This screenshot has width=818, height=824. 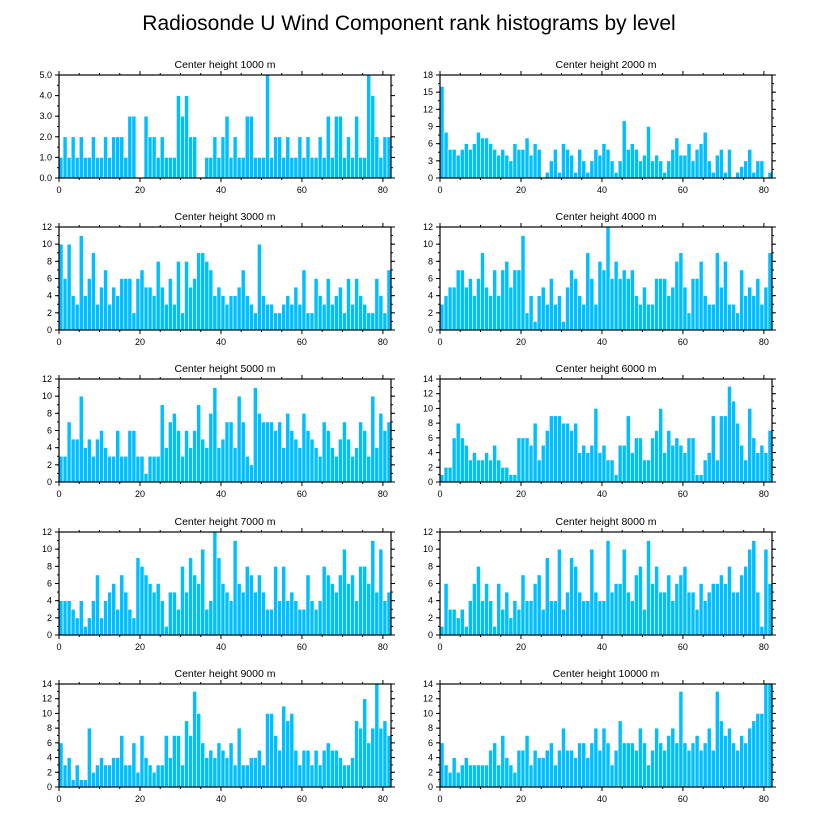 What do you see at coordinates (49, 465) in the screenshot?
I see `y-tick-label: 2` at bounding box center [49, 465].